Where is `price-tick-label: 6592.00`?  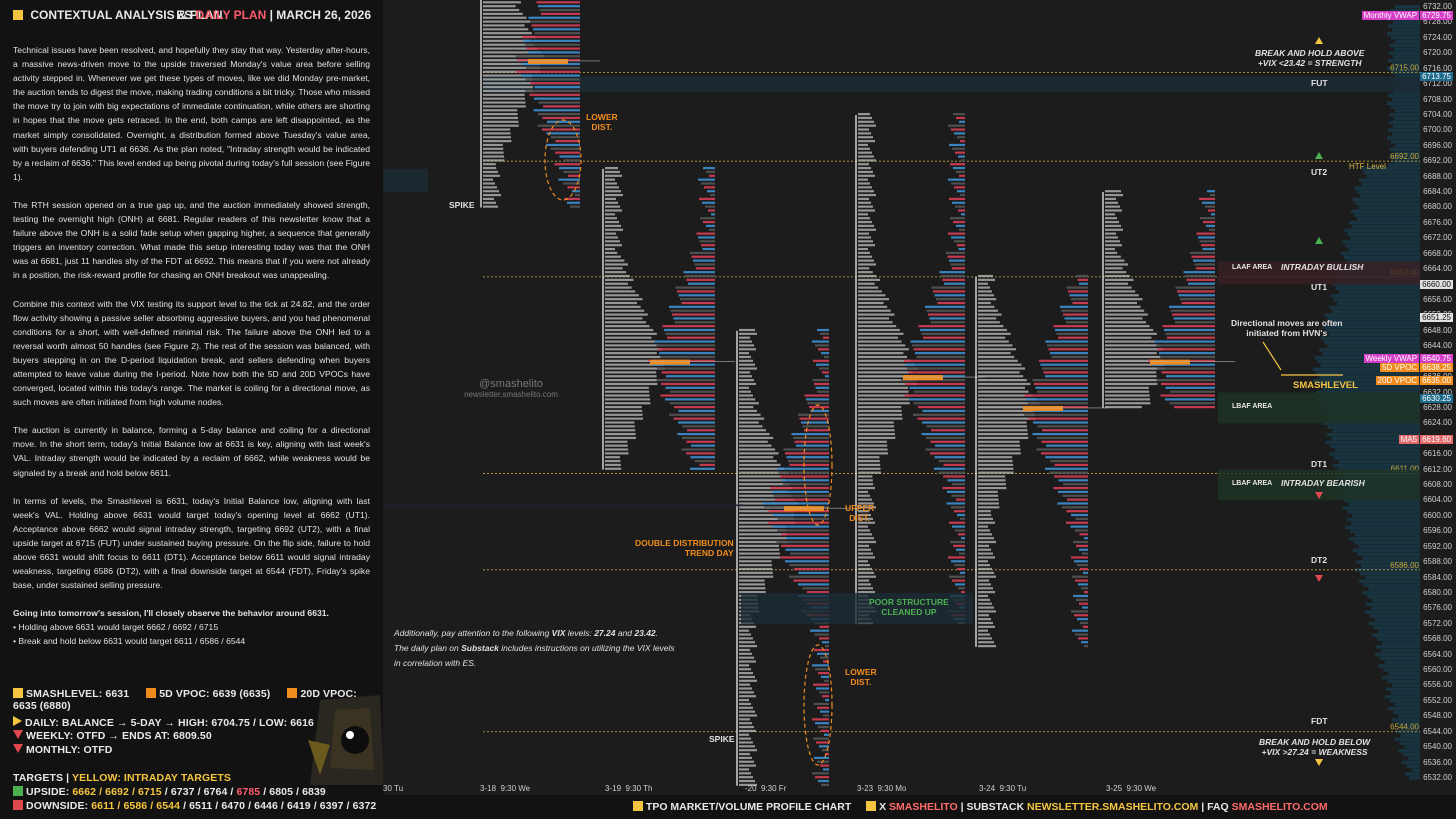 price-tick-label: 6592.00 is located at coordinates (1437, 546).